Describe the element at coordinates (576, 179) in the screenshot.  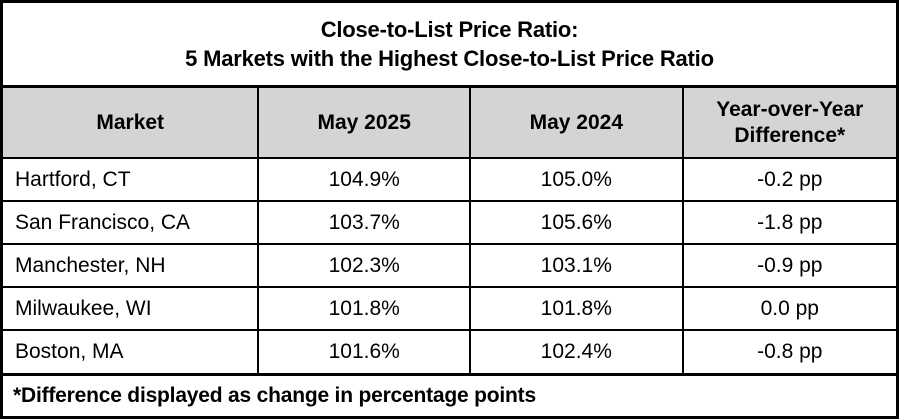
I see `may-2024-cell: 105.0%` at that location.